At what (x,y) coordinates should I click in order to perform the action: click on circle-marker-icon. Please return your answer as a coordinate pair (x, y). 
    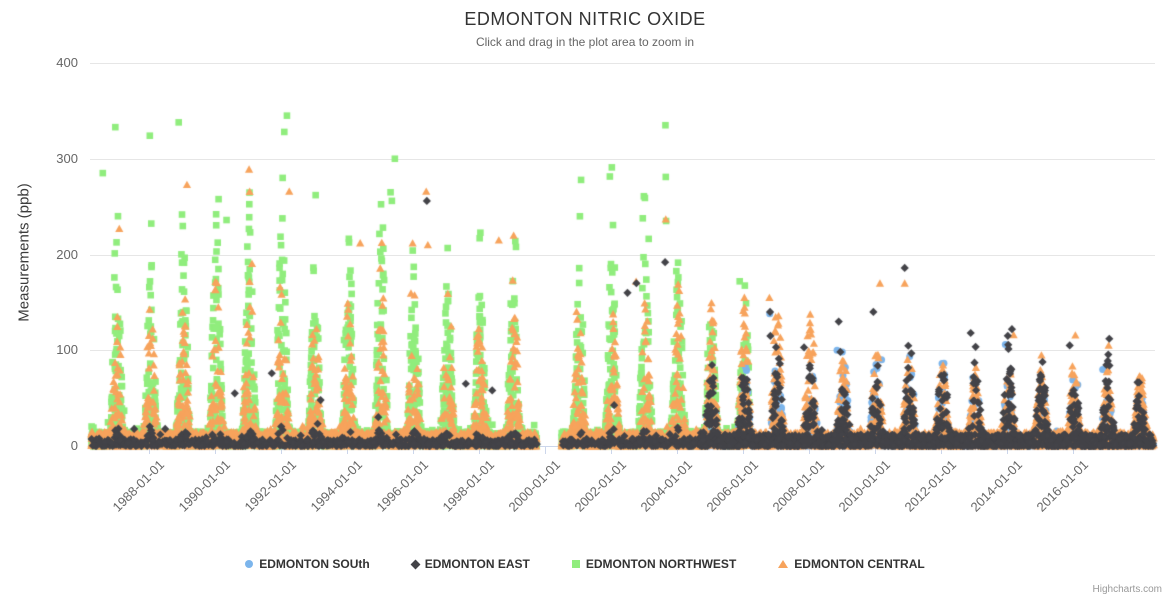
    Looking at the image, I should click on (249, 564).